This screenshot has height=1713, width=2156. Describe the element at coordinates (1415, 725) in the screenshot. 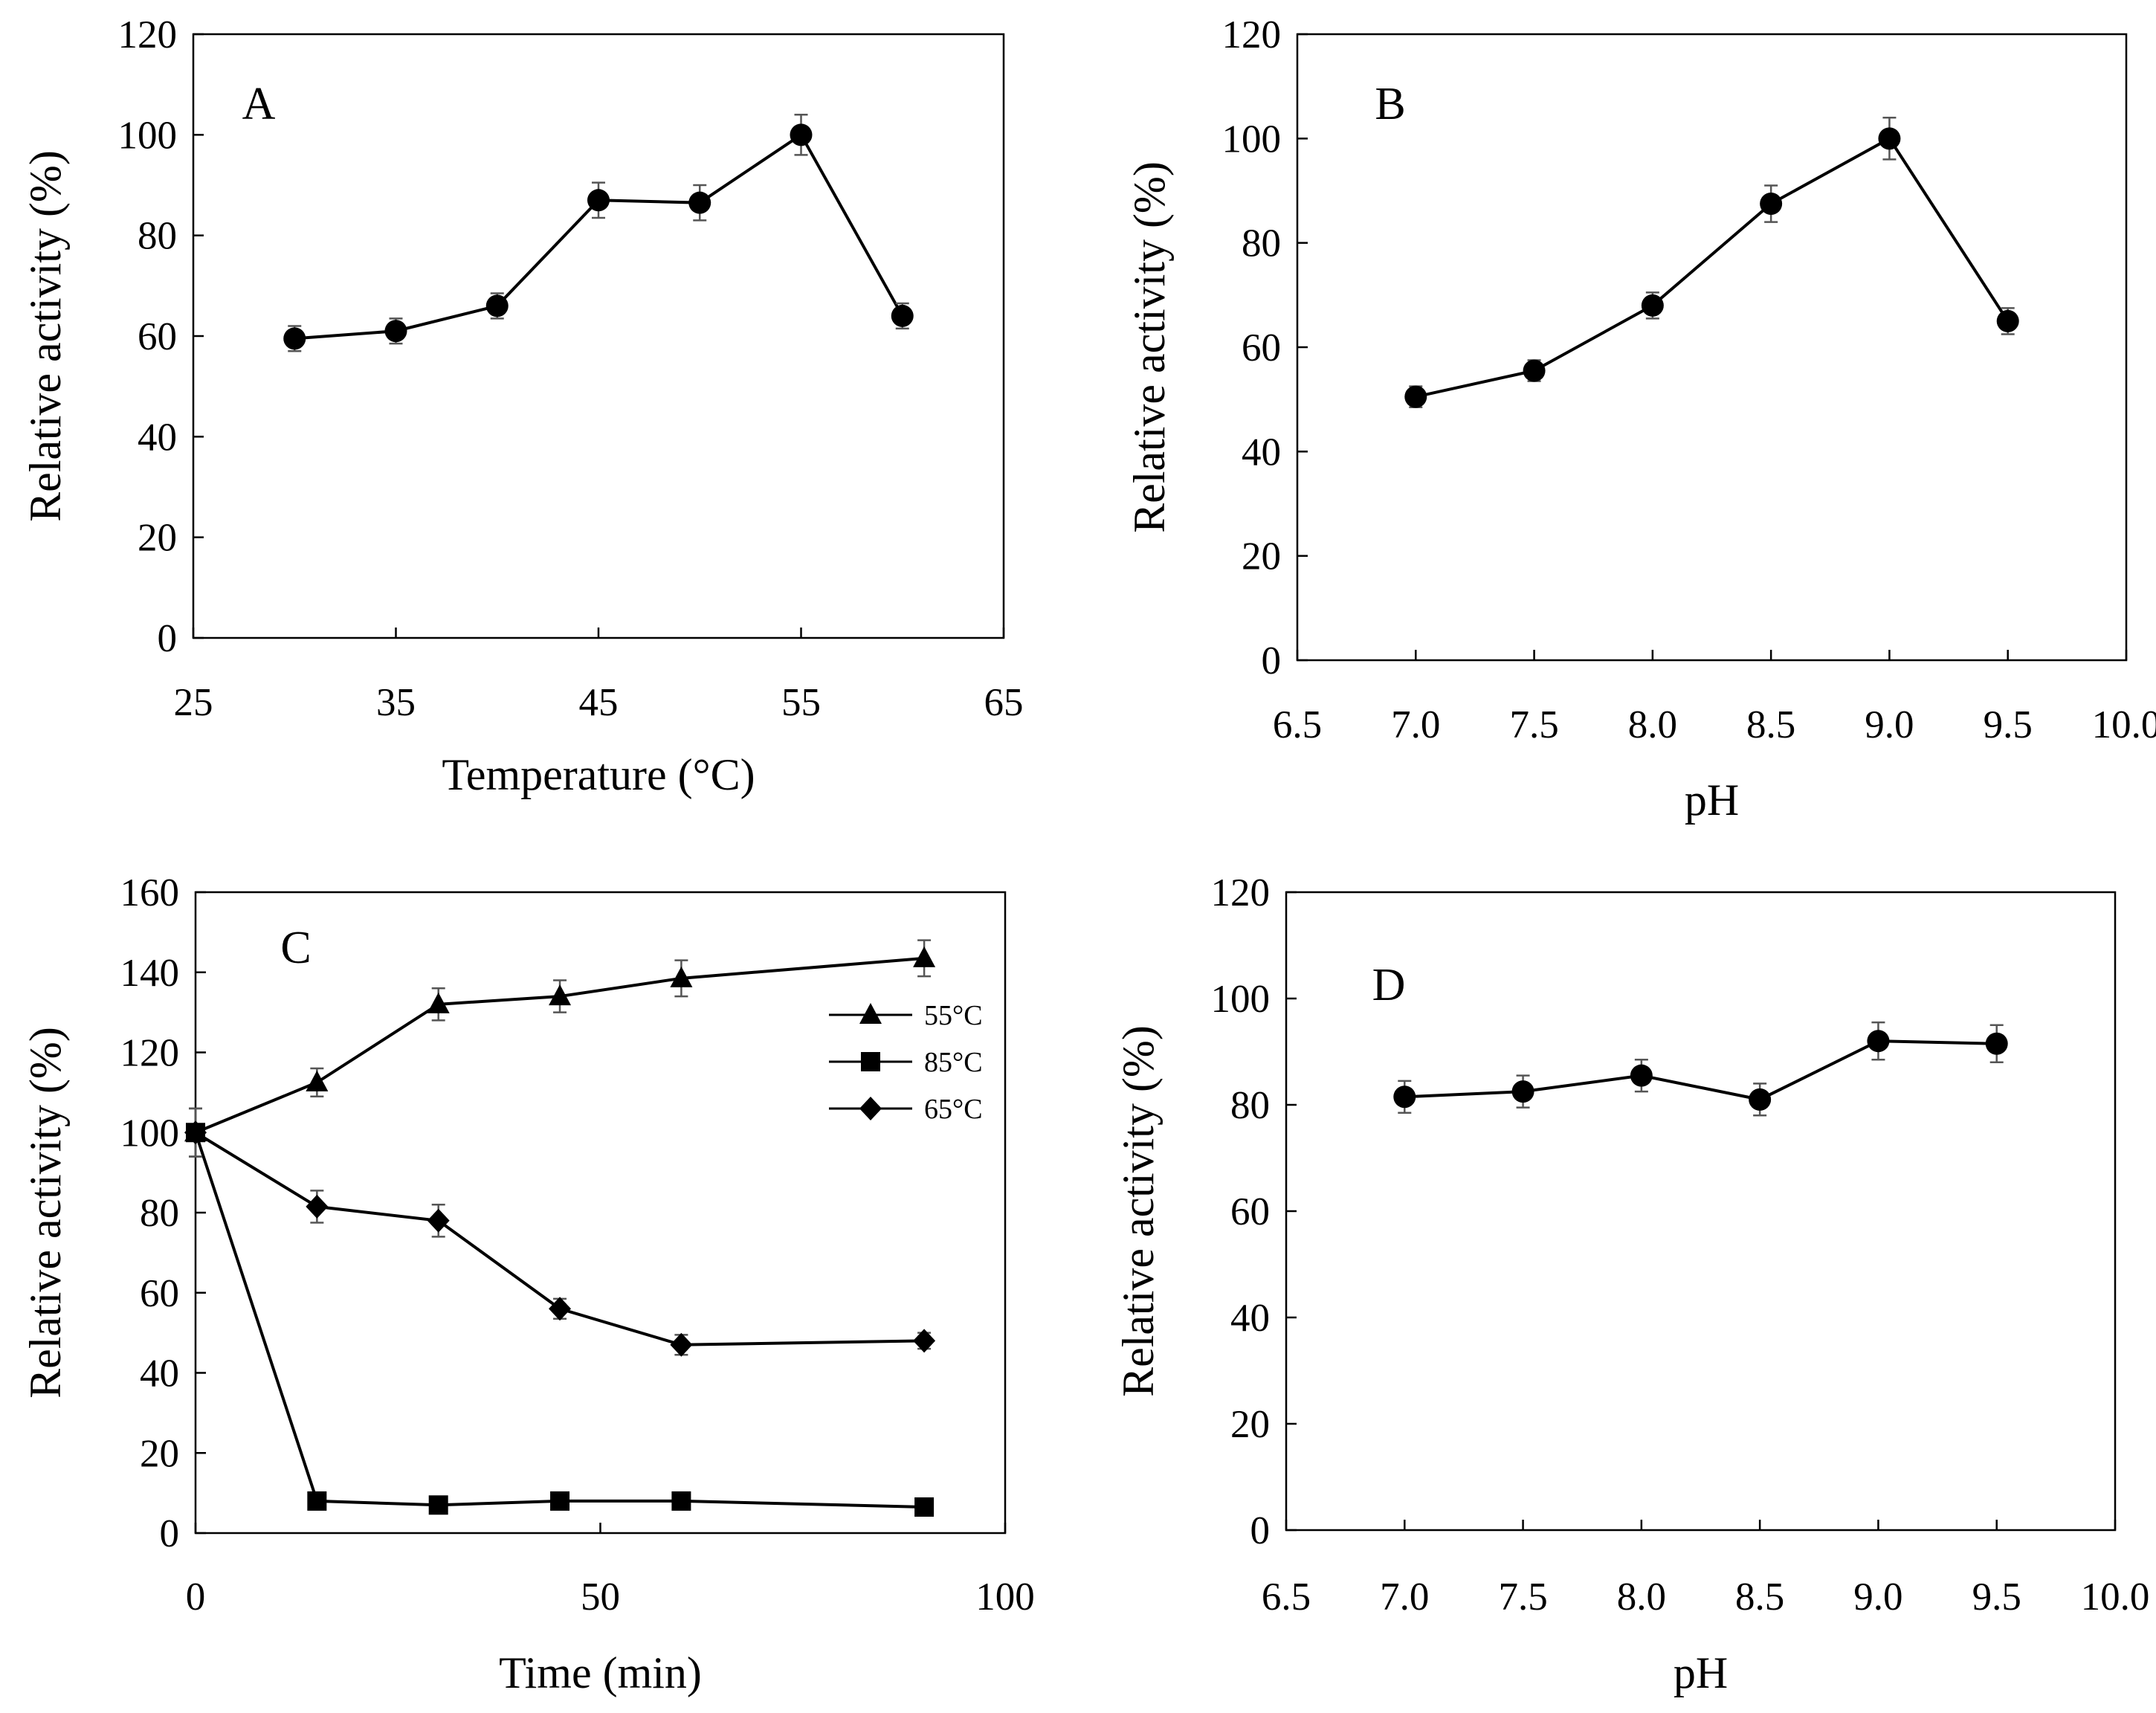

I see `x-tick-label: 7.0` at that location.